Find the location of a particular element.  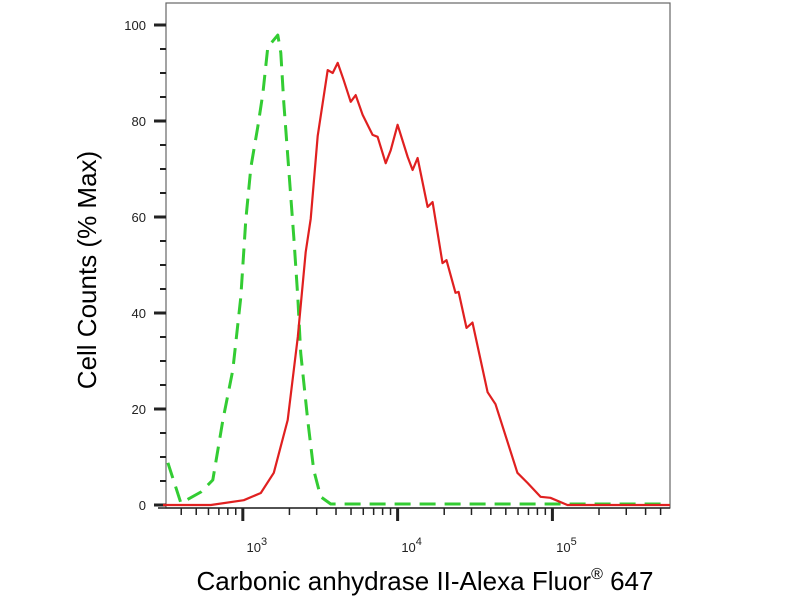

x-tick-label: 10⁴ is located at coordinates (411, 545).